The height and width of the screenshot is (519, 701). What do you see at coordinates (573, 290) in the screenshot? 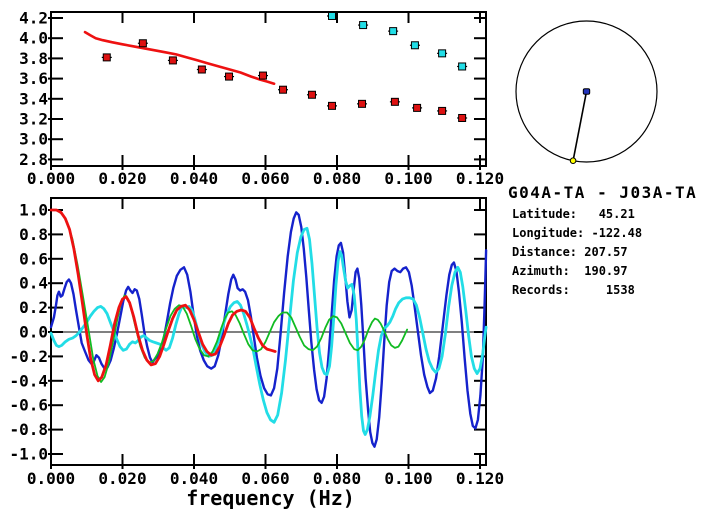
I see `records-line: Records: 1538` at bounding box center [573, 290].